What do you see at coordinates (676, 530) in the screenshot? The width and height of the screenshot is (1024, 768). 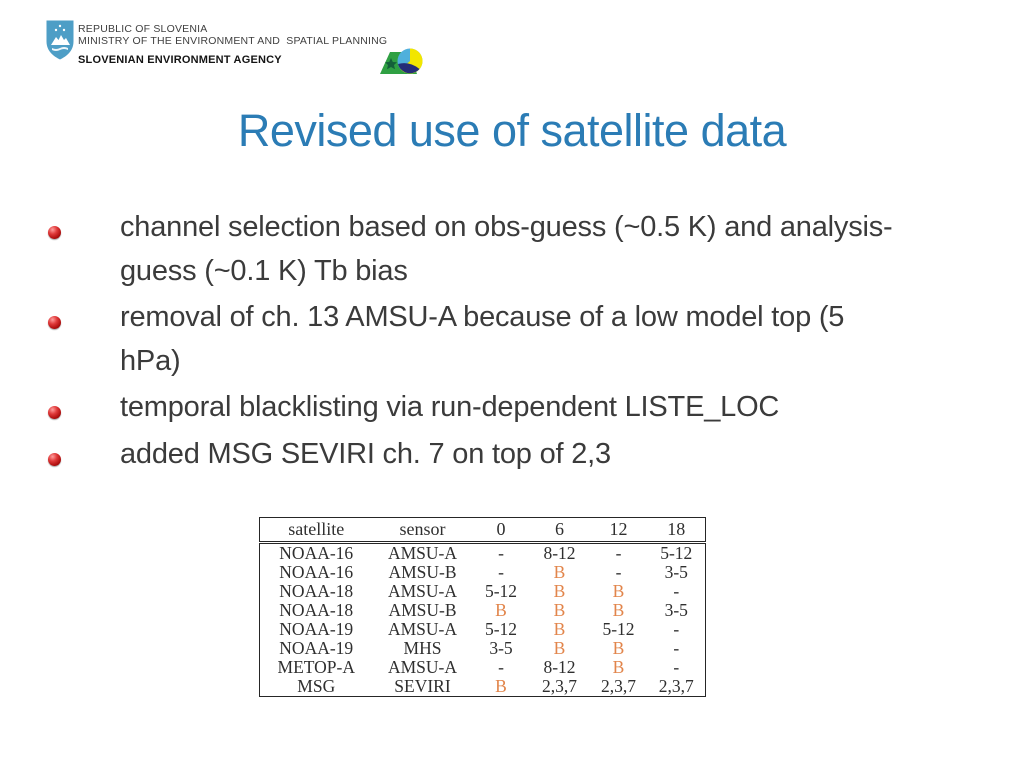 I see `table-header-cell: 18` at bounding box center [676, 530].